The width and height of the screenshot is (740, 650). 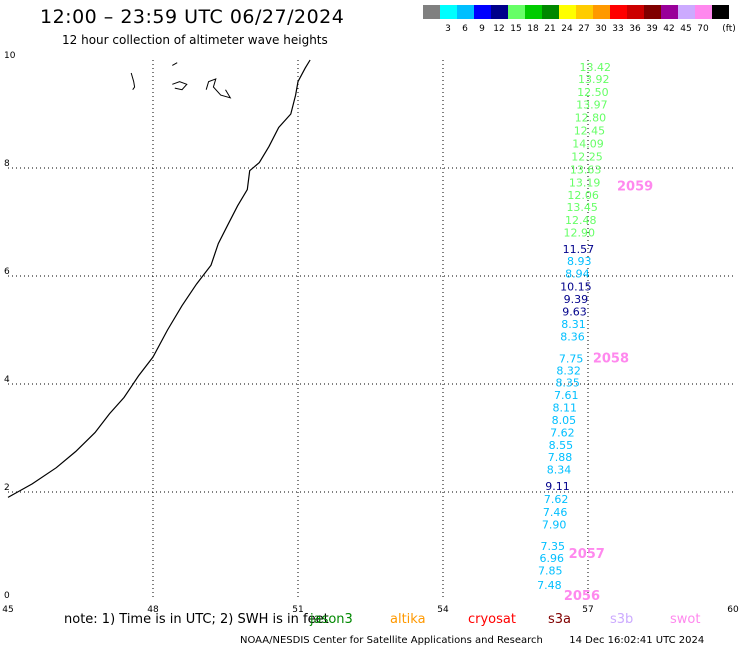 I want to click on scale-label: 27, so click(x=584, y=29).